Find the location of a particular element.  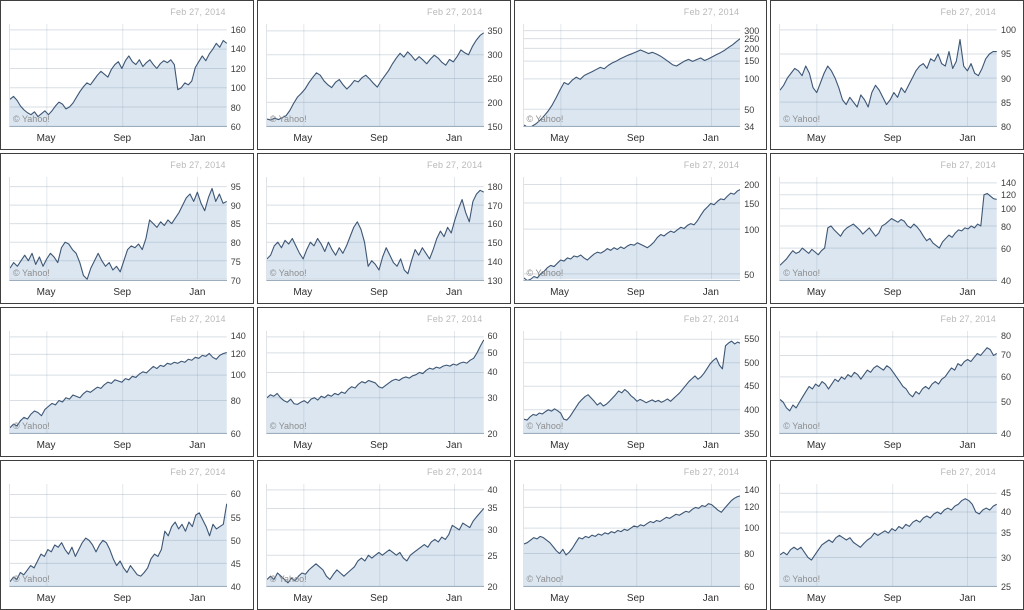

y-tick-label: 300 is located at coordinates (495, 55).